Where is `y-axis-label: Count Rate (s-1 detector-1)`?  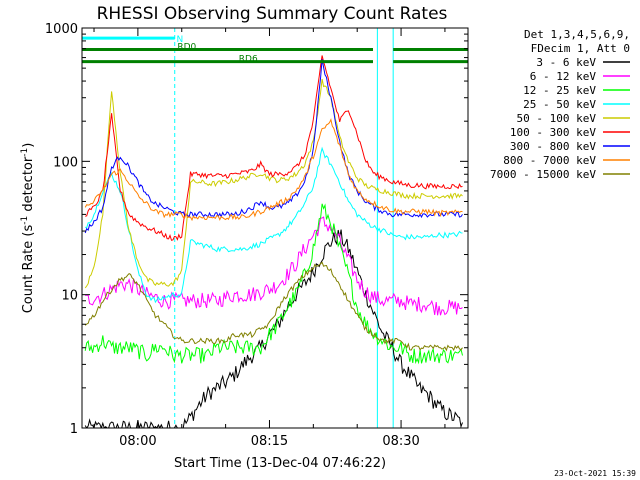 y-axis-label: Count Rate (s-1 detector-1) is located at coordinates (28, 228).